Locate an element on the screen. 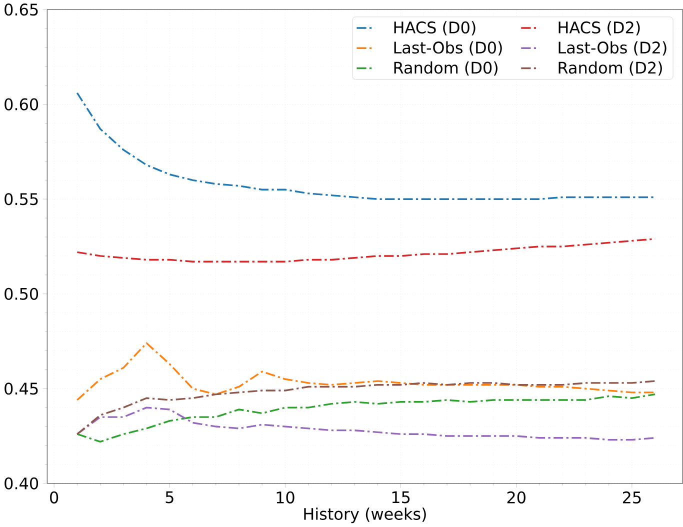 This screenshot has height=527, width=683. y-tick-label: 0.45 is located at coordinates (21, 388).